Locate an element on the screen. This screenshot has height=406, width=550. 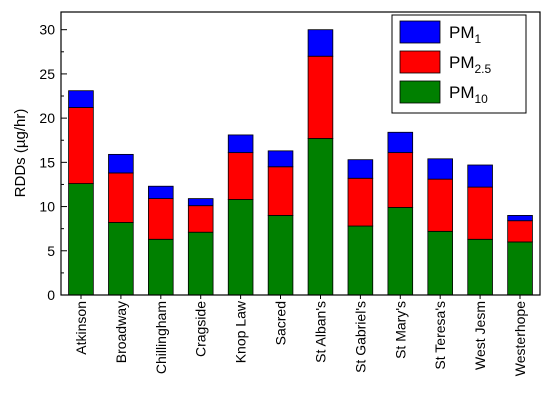
x-tick-label: Atkinson is located at coordinates (81, 328).